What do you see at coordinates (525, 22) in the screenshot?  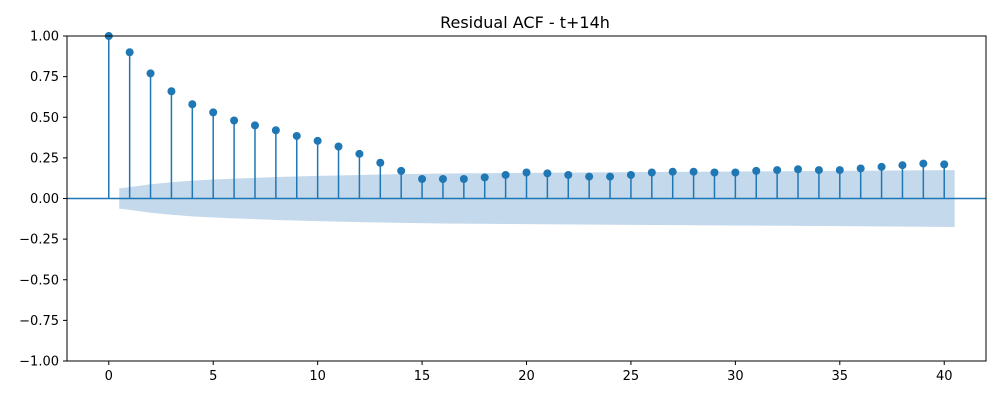 I see `chart-title: Residual ACF - t+14h` at bounding box center [525, 22].